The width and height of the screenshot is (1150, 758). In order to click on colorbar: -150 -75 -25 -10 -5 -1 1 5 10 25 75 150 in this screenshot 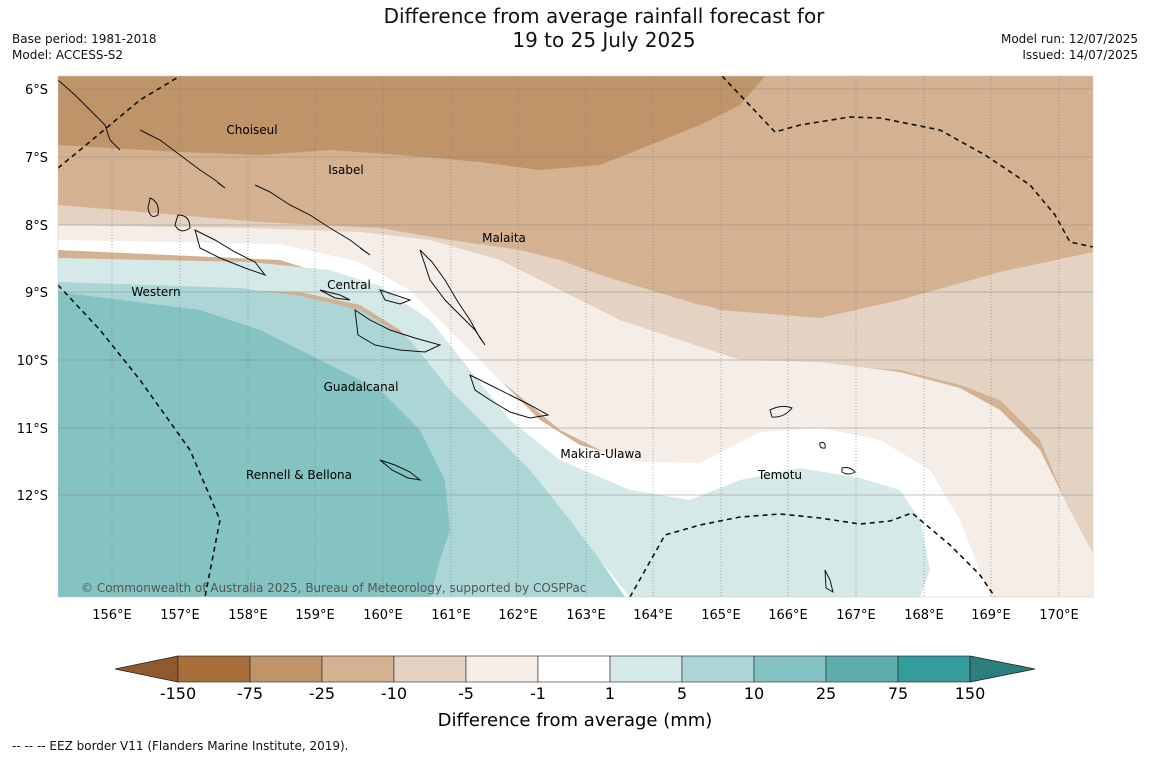, I will do `click(575, 679)`.